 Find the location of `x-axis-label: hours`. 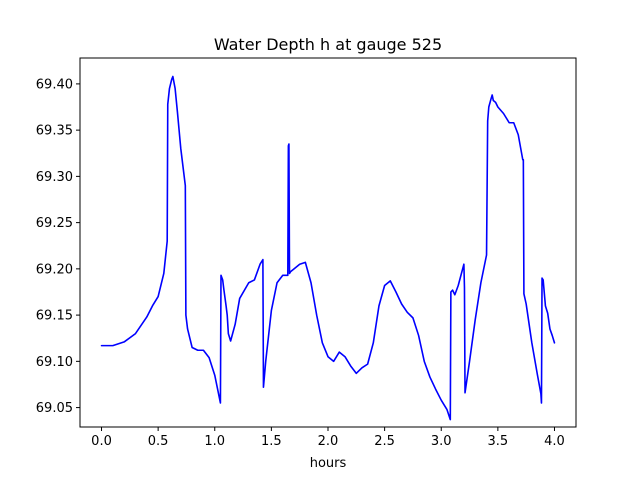

x-axis-label: hours is located at coordinates (328, 463).